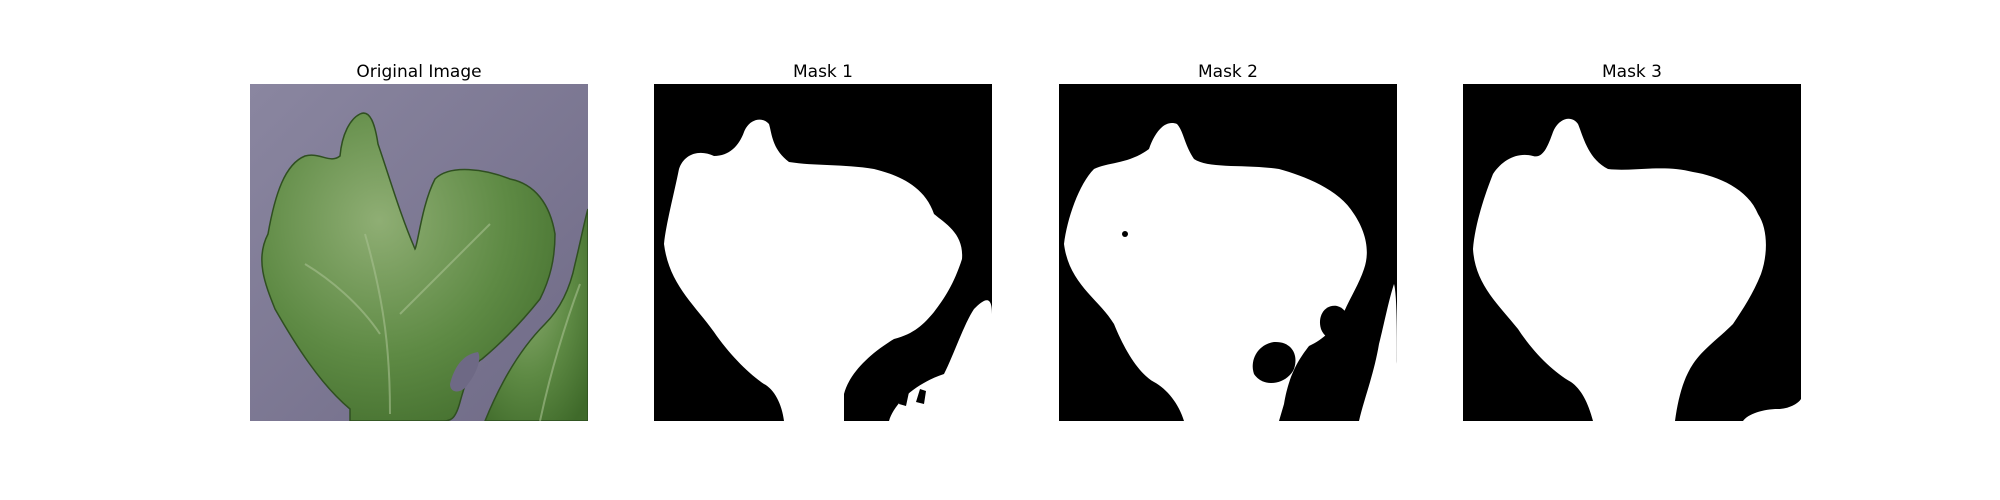 This screenshot has height=500, width=2000. I want to click on mask-2-panel: Mask 2, so click(1228, 240).